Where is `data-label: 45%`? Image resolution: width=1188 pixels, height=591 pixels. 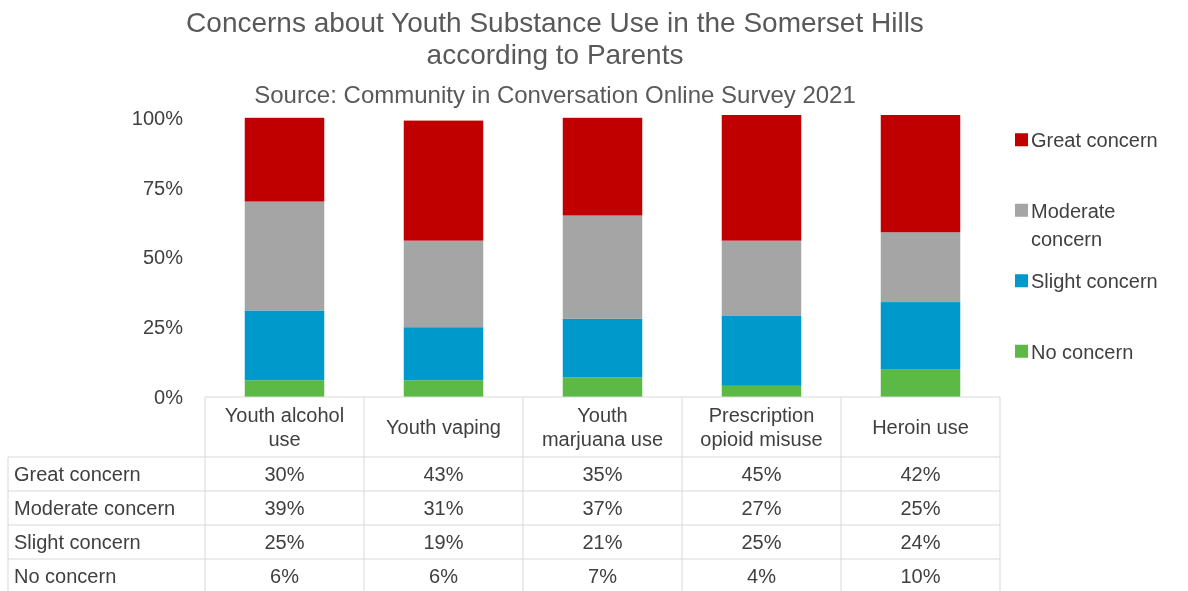 data-label: 45% is located at coordinates (761, 474).